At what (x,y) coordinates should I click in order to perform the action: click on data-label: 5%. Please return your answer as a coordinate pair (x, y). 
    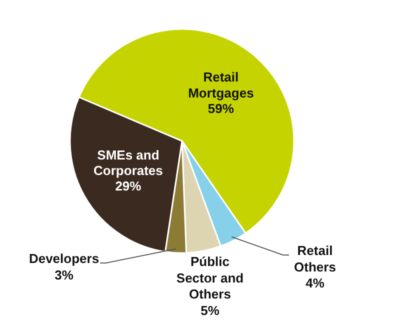
    Looking at the image, I should click on (210, 310).